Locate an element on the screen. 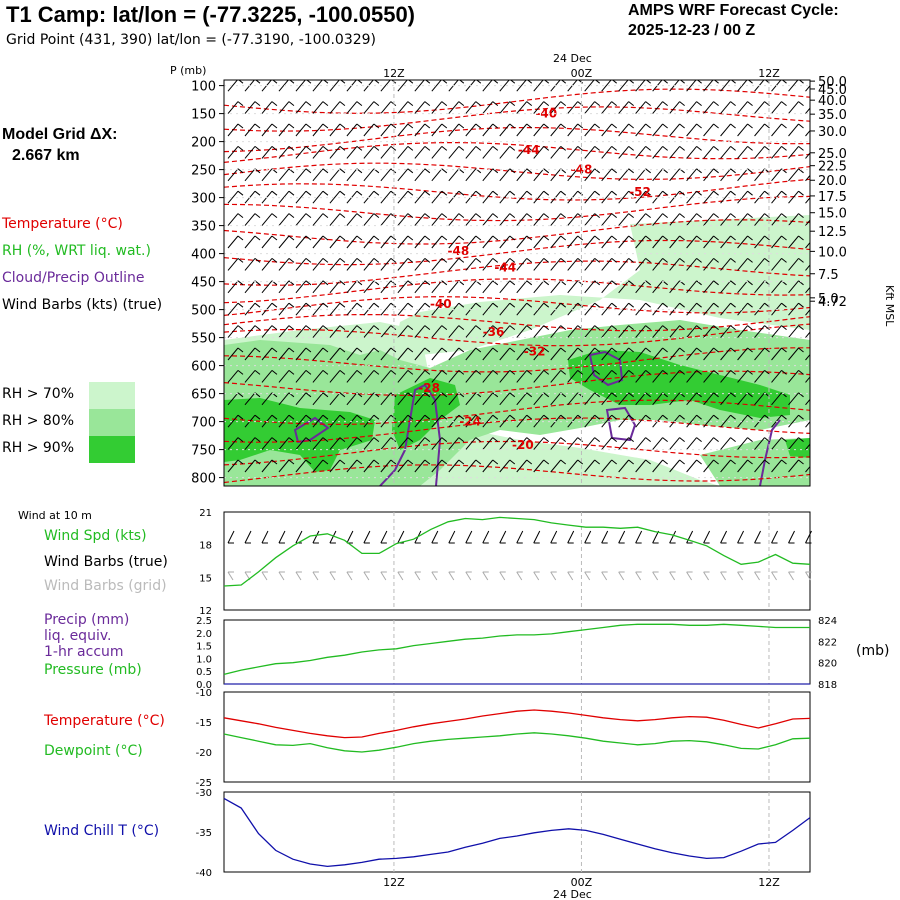 The image size is (900, 900). pressure-right-tick-label-0: 824 is located at coordinates (827, 621).